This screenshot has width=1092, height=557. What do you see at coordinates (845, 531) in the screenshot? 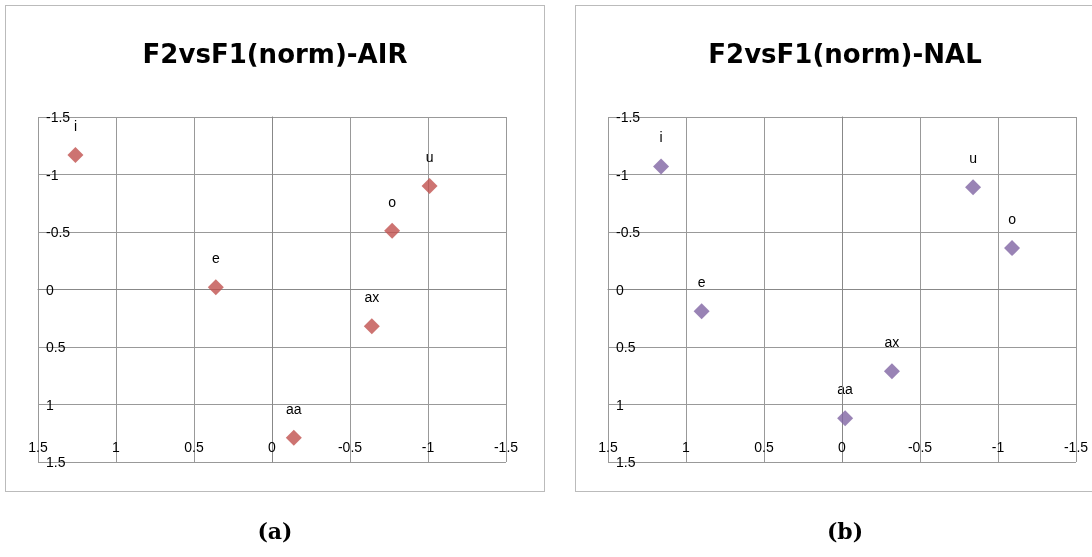
I see `text: (b)` at bounding box center [845, 531].